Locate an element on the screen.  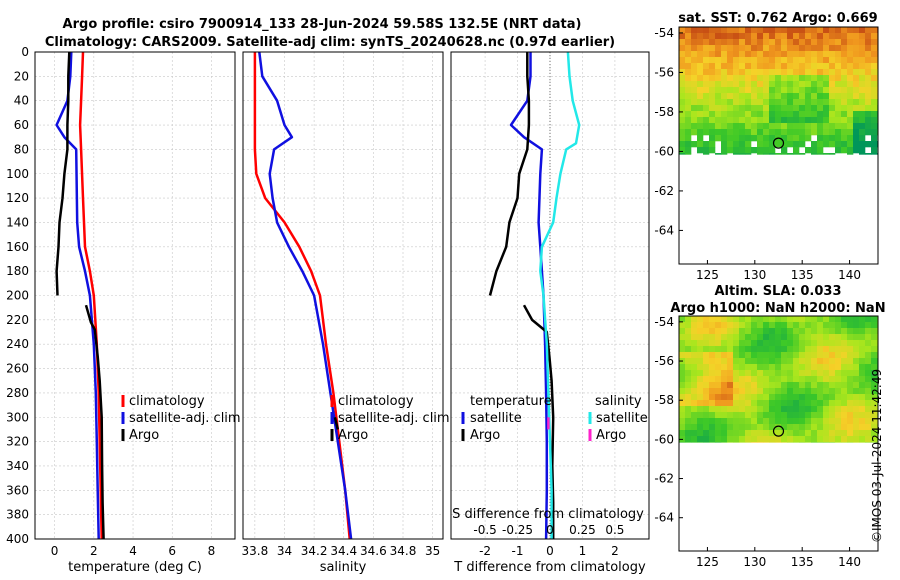
depth-tick-label: 380 is located at coordinates (17, 515).